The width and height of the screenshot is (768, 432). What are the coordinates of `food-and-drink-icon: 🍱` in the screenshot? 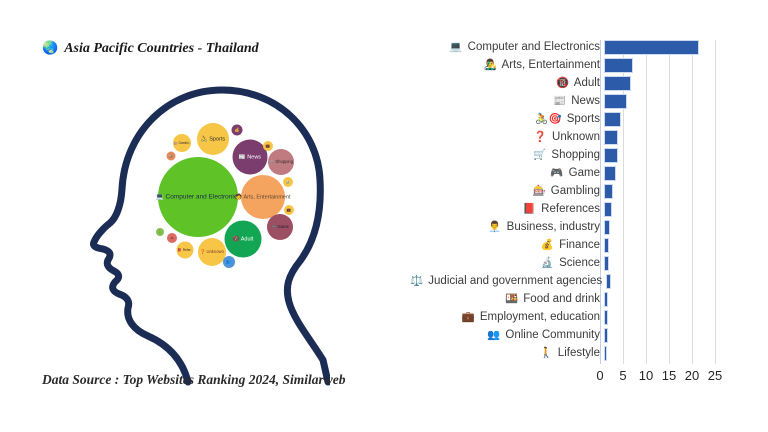 It's located at (512, 299).